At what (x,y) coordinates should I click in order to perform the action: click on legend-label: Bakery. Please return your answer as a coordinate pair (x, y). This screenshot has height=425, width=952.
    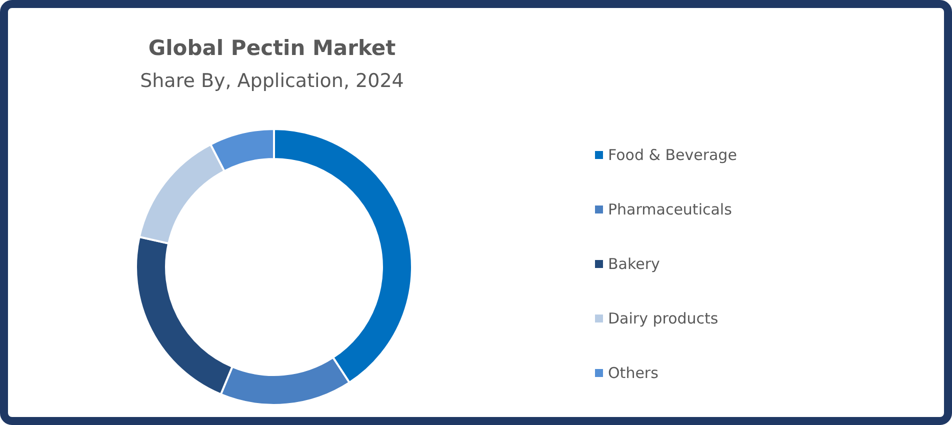
    Looking at the image, I should click on (634, 264).